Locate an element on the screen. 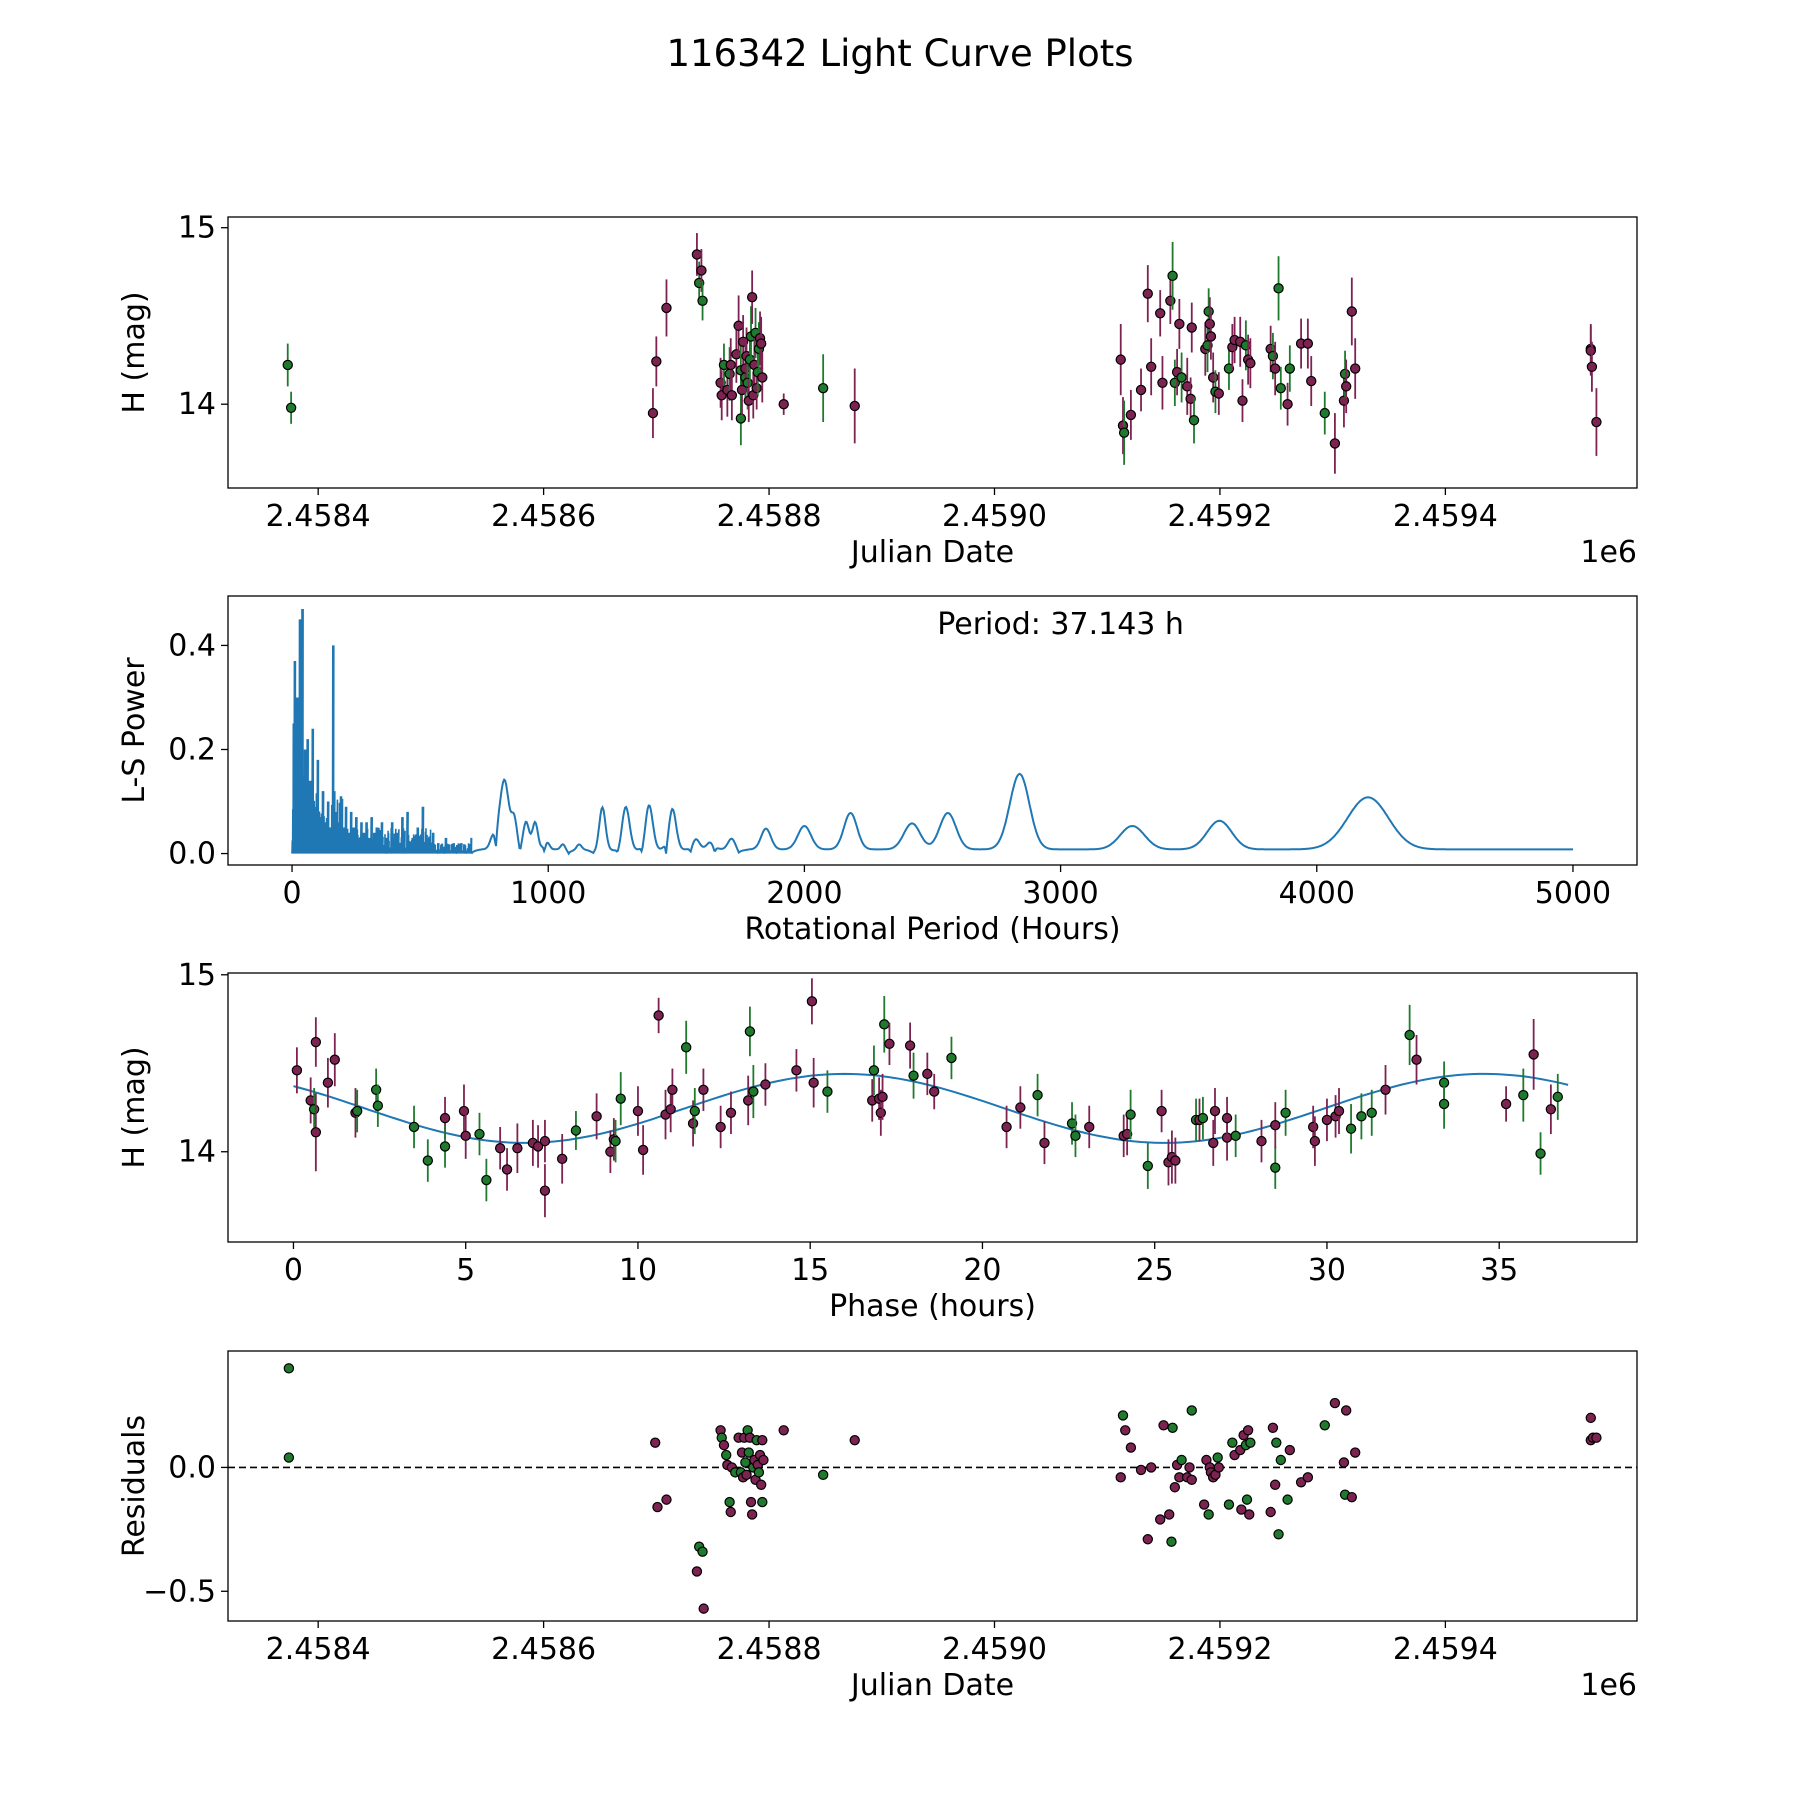 Image resolution: width=1800 pixels, height=1800 pixels. period-annotation: Period: 37.143 h is located at coordinates (1060, 624).